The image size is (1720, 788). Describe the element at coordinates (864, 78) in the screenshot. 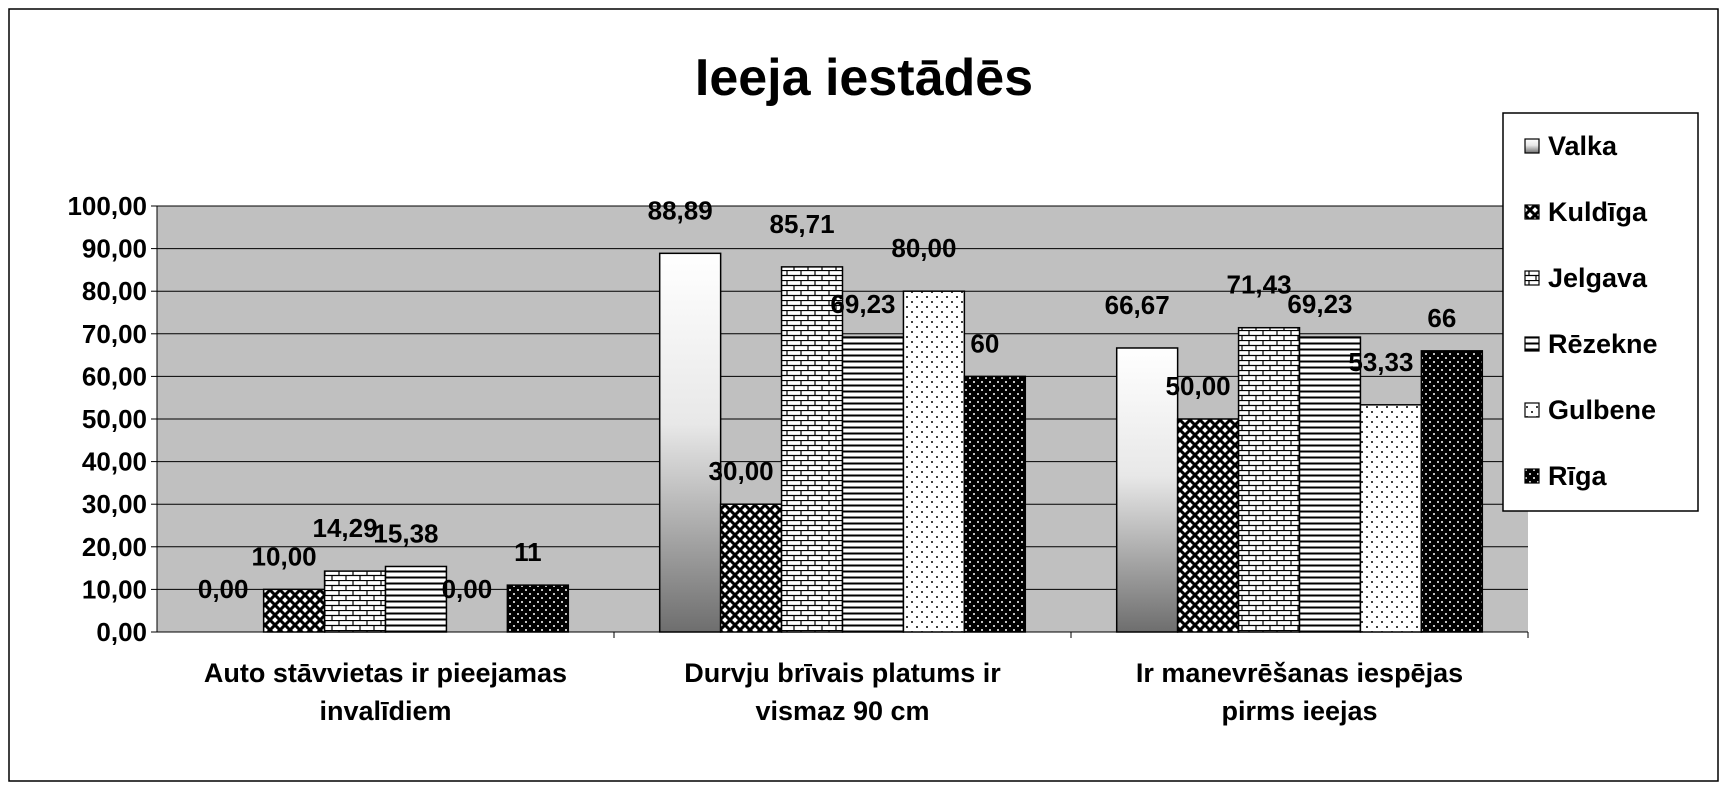

I see `chart-title: Ieeja iestādēs` at that location.